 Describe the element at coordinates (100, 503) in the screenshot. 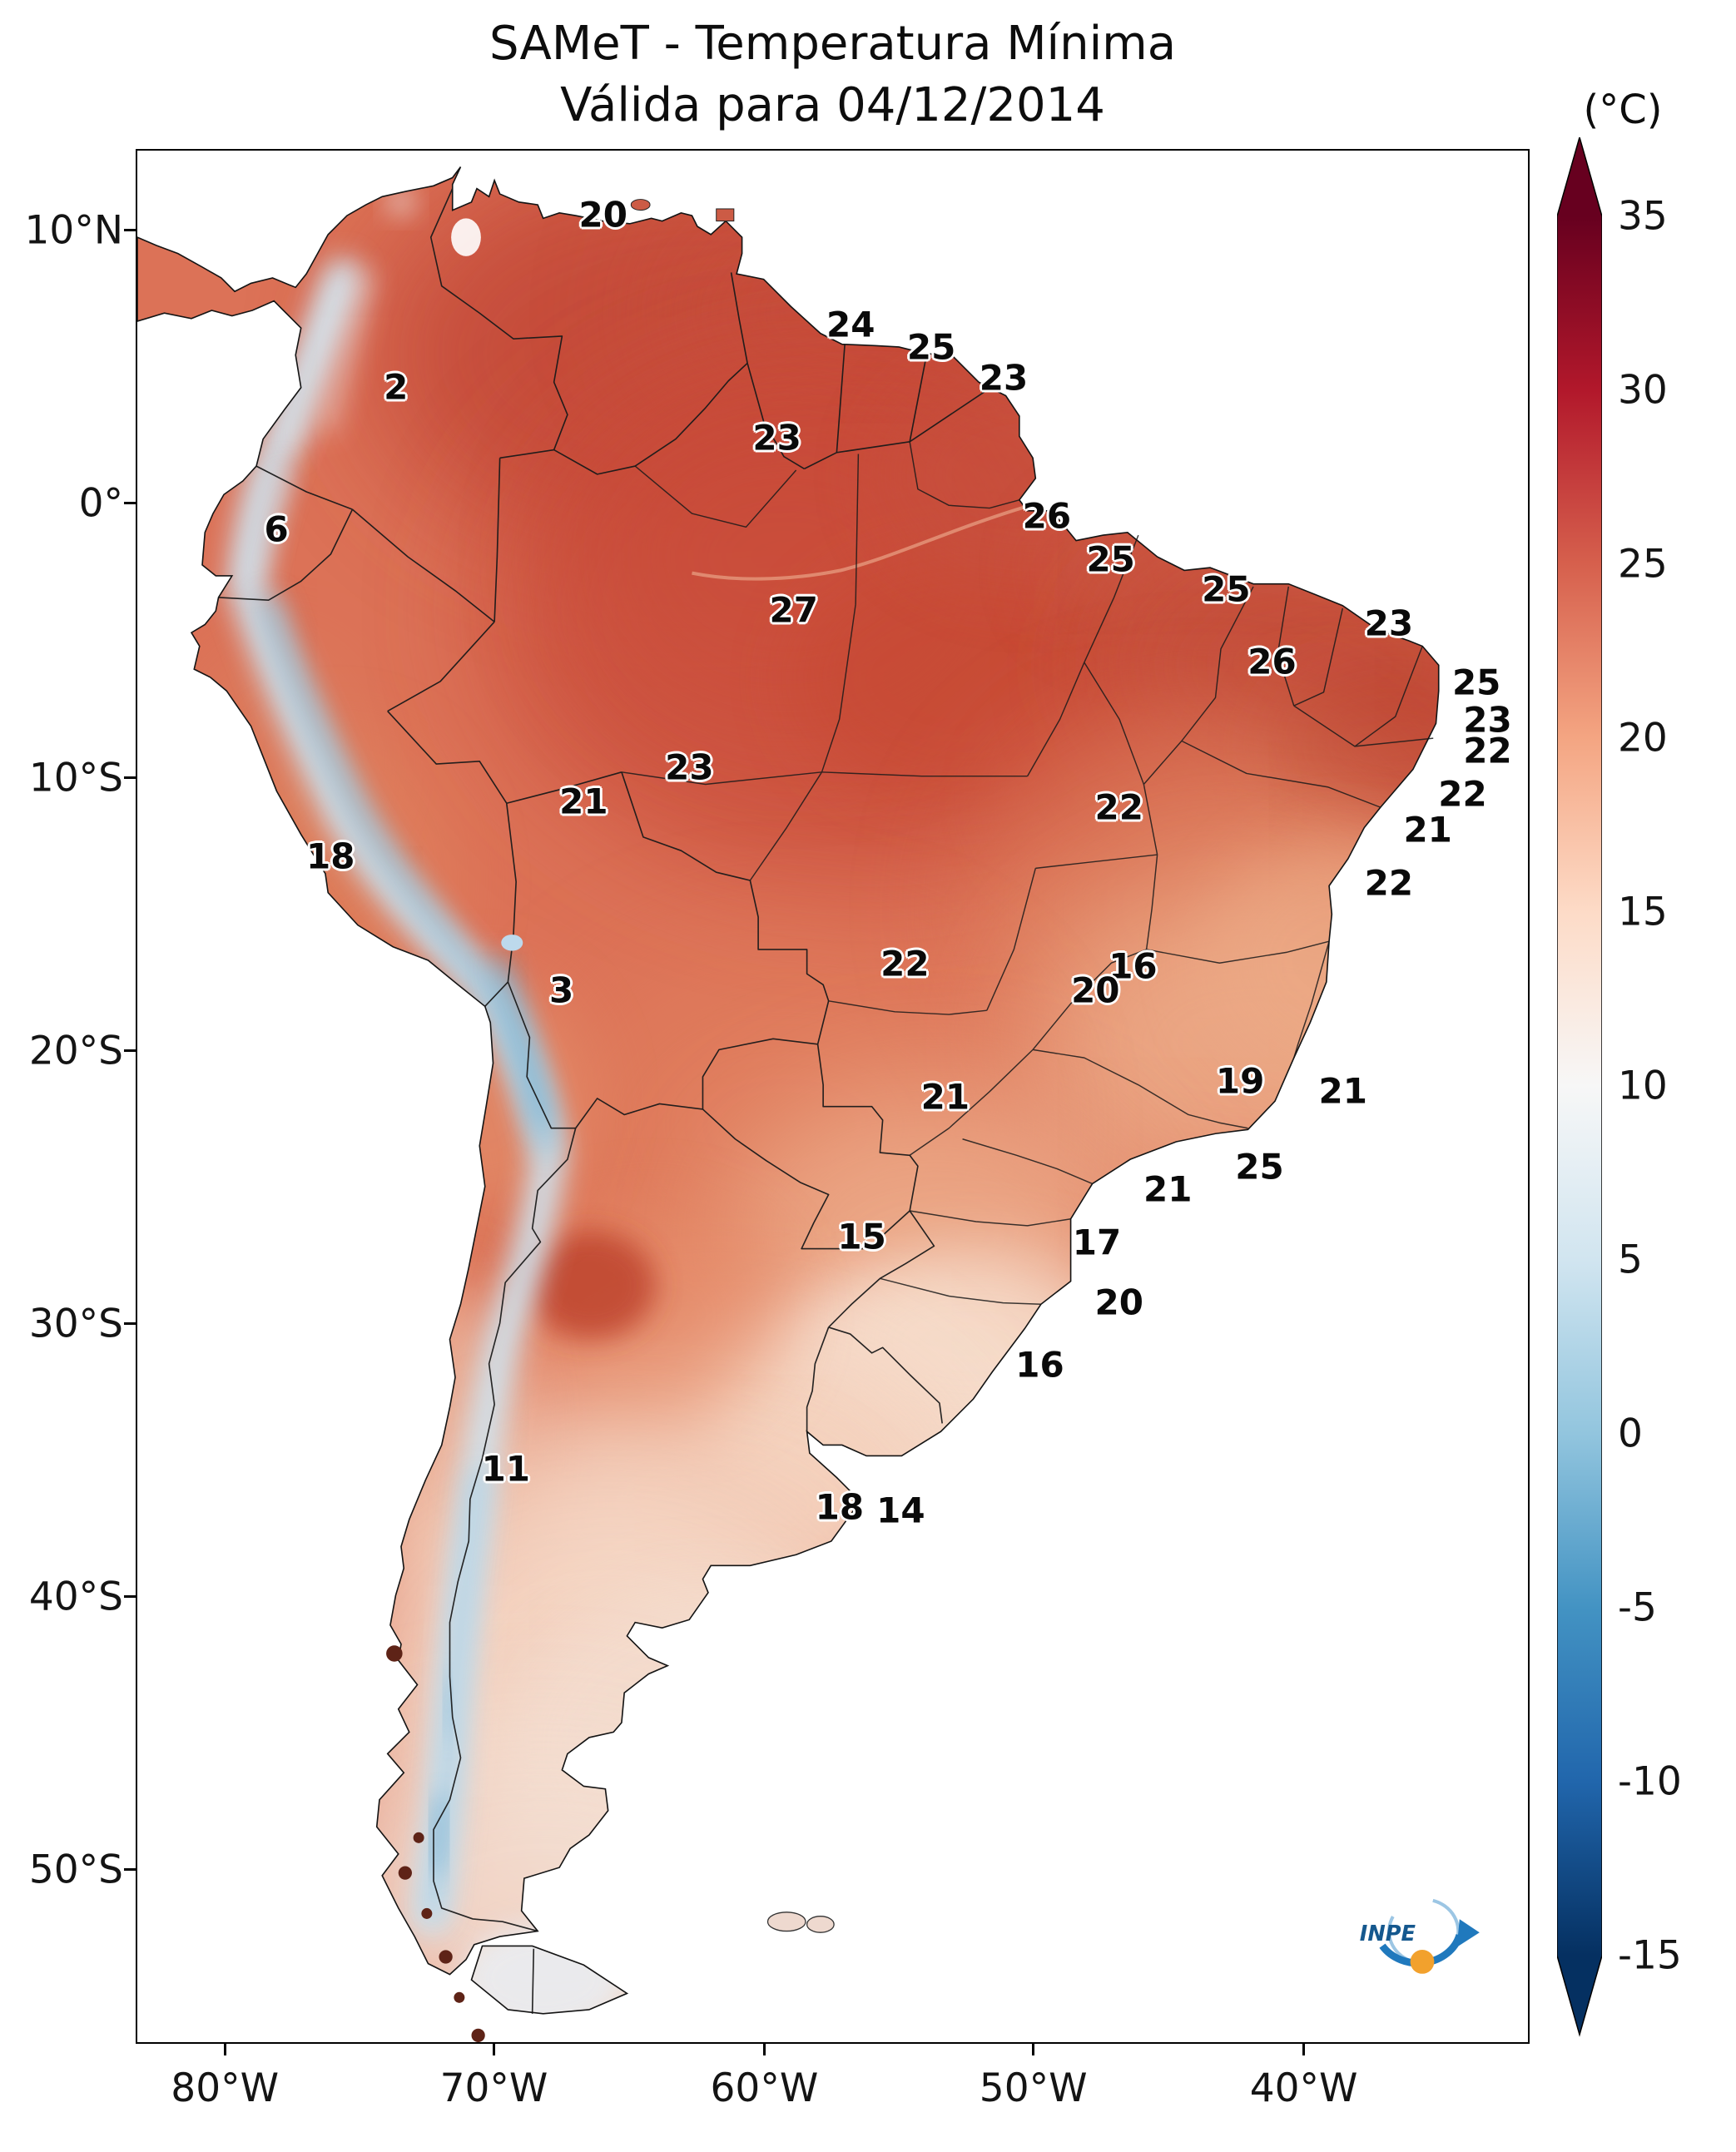

I see `lat-tick-label: 0°` at that location.